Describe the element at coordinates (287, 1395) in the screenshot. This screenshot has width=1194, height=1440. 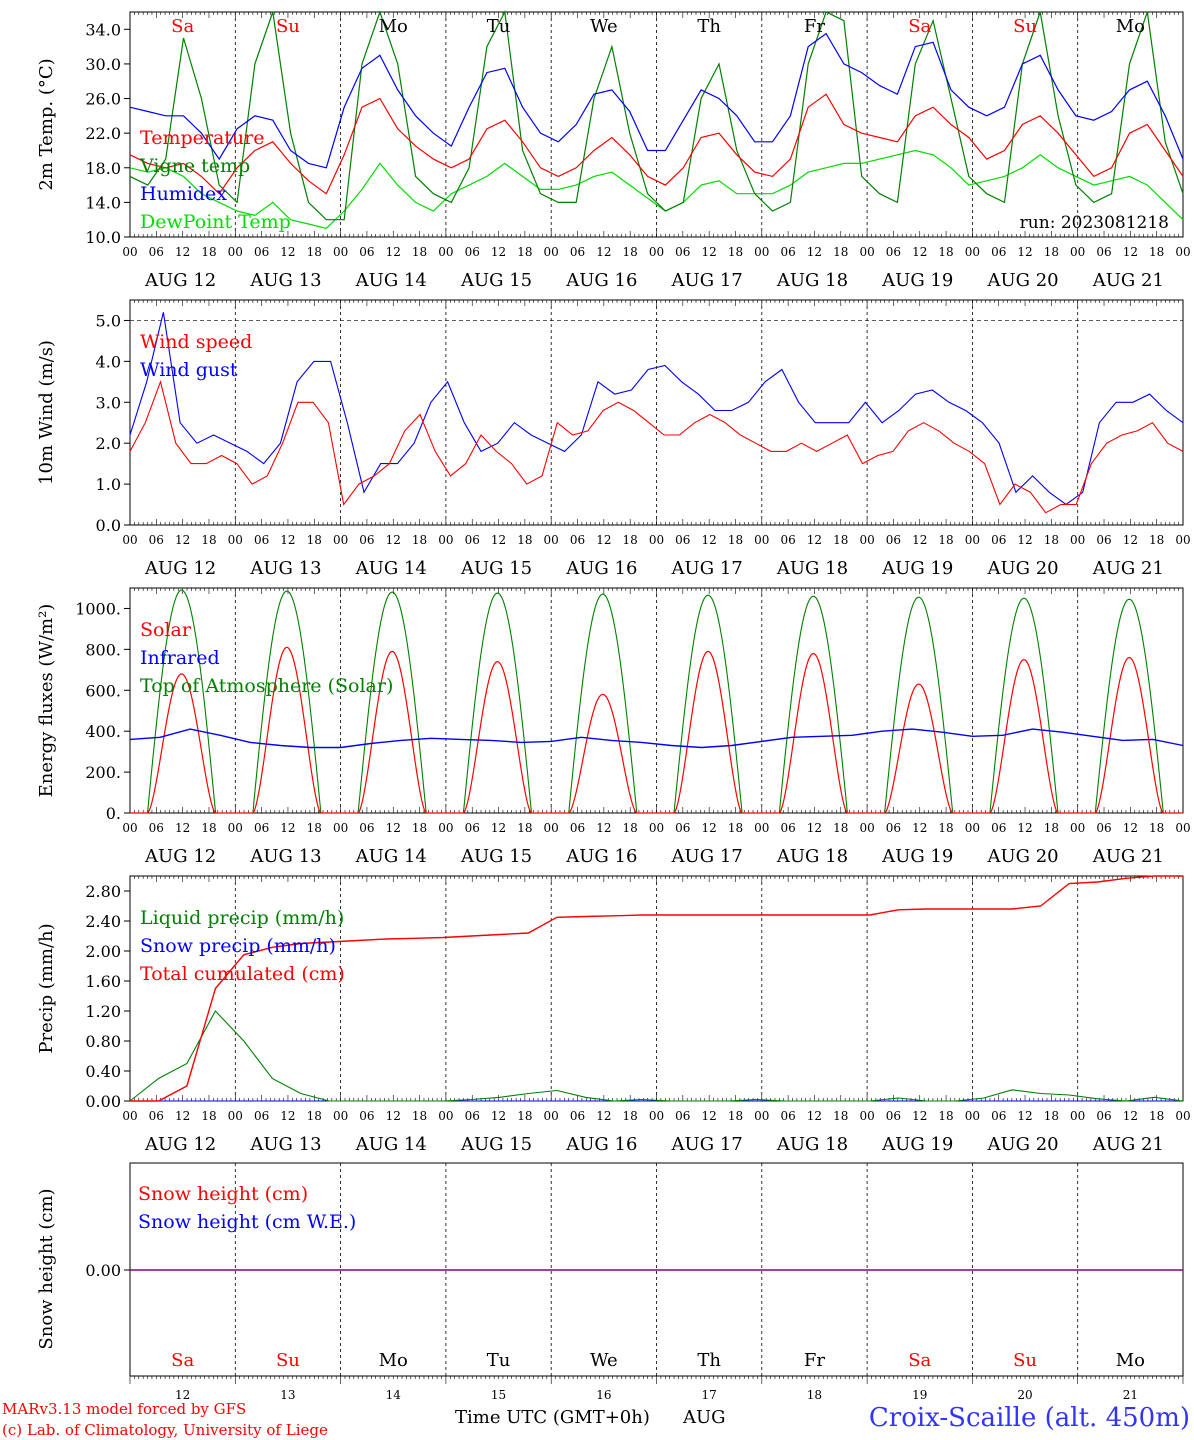
I see `day-number: 13` at that location.